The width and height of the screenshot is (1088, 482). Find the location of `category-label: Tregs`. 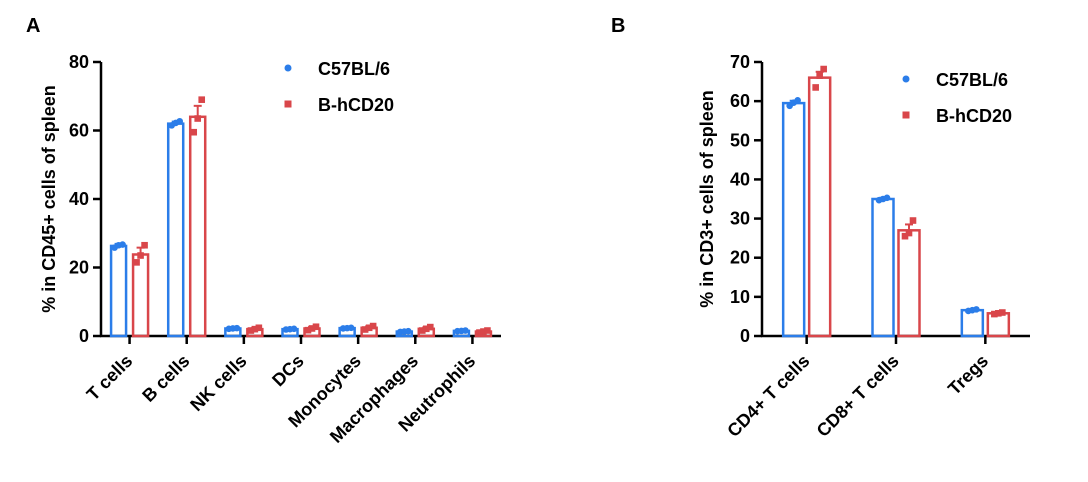

category-label: Tregs is located at coordinates (968, 375).